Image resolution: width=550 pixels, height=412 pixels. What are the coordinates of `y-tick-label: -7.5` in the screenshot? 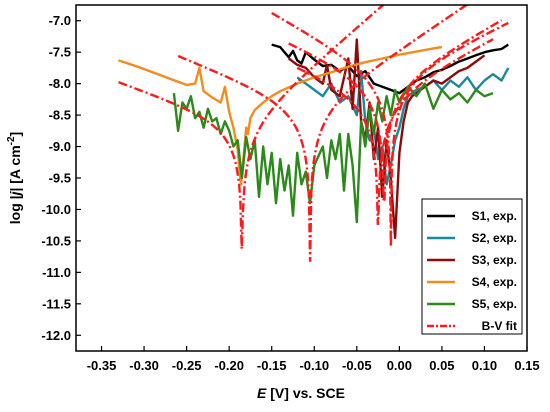 It's located at (60, 52).